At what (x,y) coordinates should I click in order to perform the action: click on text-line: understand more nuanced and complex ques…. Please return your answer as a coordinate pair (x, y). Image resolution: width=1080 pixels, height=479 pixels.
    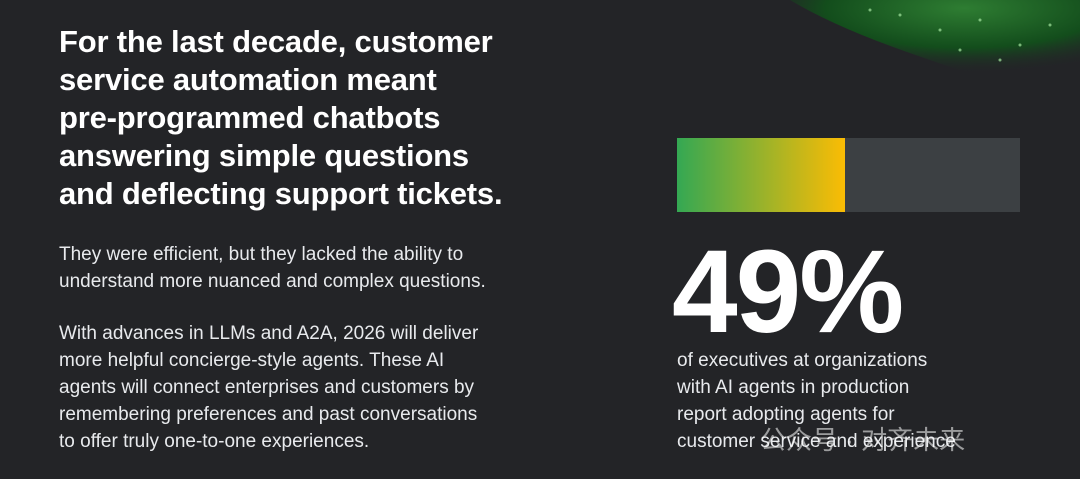
    Looking at the image, I should click on (272, 281).